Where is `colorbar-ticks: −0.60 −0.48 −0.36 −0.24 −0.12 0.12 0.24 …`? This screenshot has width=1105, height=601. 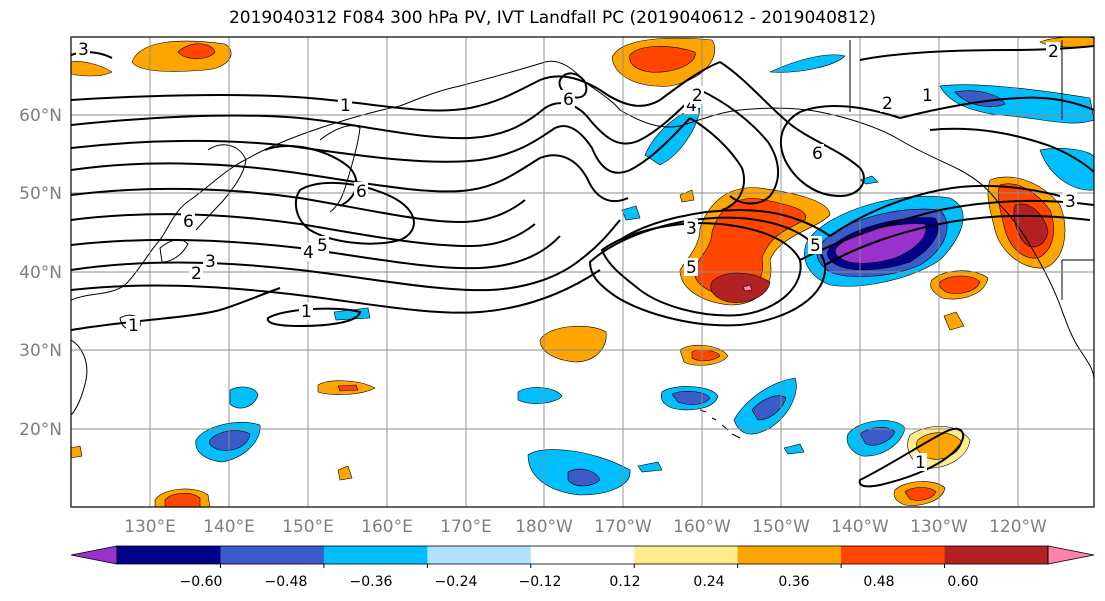 colorbar-ticks: −0.60 −0.48 −0.36 −0.24 −0.12 0.12 0.24 … is located at coordinates (579, 582).